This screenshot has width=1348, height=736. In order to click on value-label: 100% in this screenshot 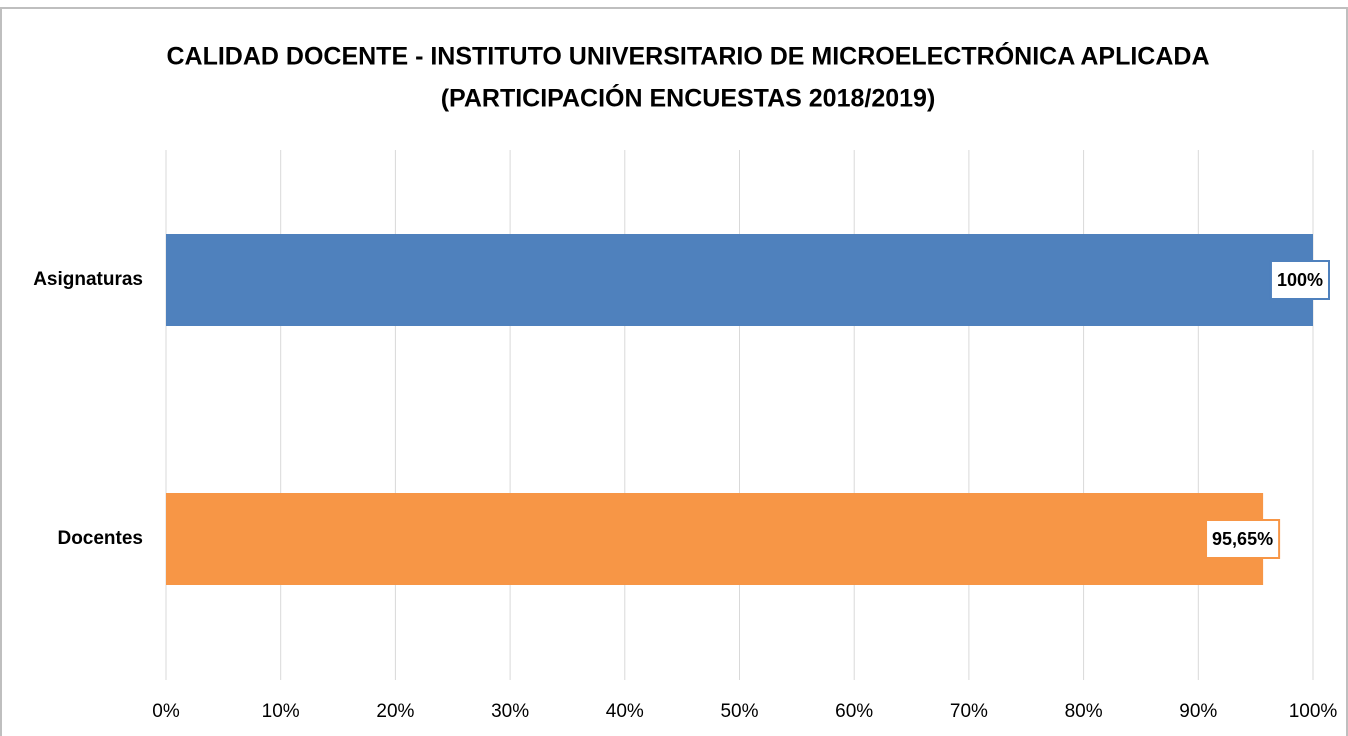, I will do `click(1300, 280)`.